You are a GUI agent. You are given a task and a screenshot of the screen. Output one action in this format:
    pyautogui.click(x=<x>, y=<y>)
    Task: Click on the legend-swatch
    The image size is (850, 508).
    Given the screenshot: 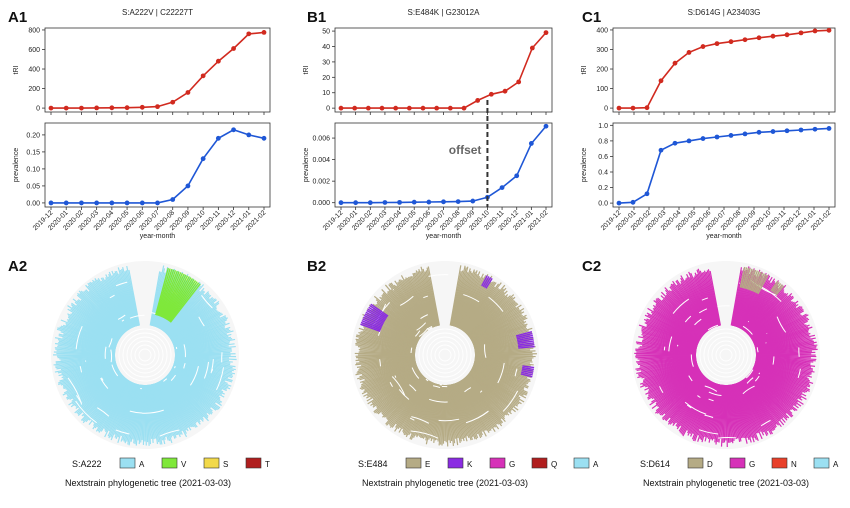 What is the action you would take?
    pyautogui.click(x=539, y=463)
    